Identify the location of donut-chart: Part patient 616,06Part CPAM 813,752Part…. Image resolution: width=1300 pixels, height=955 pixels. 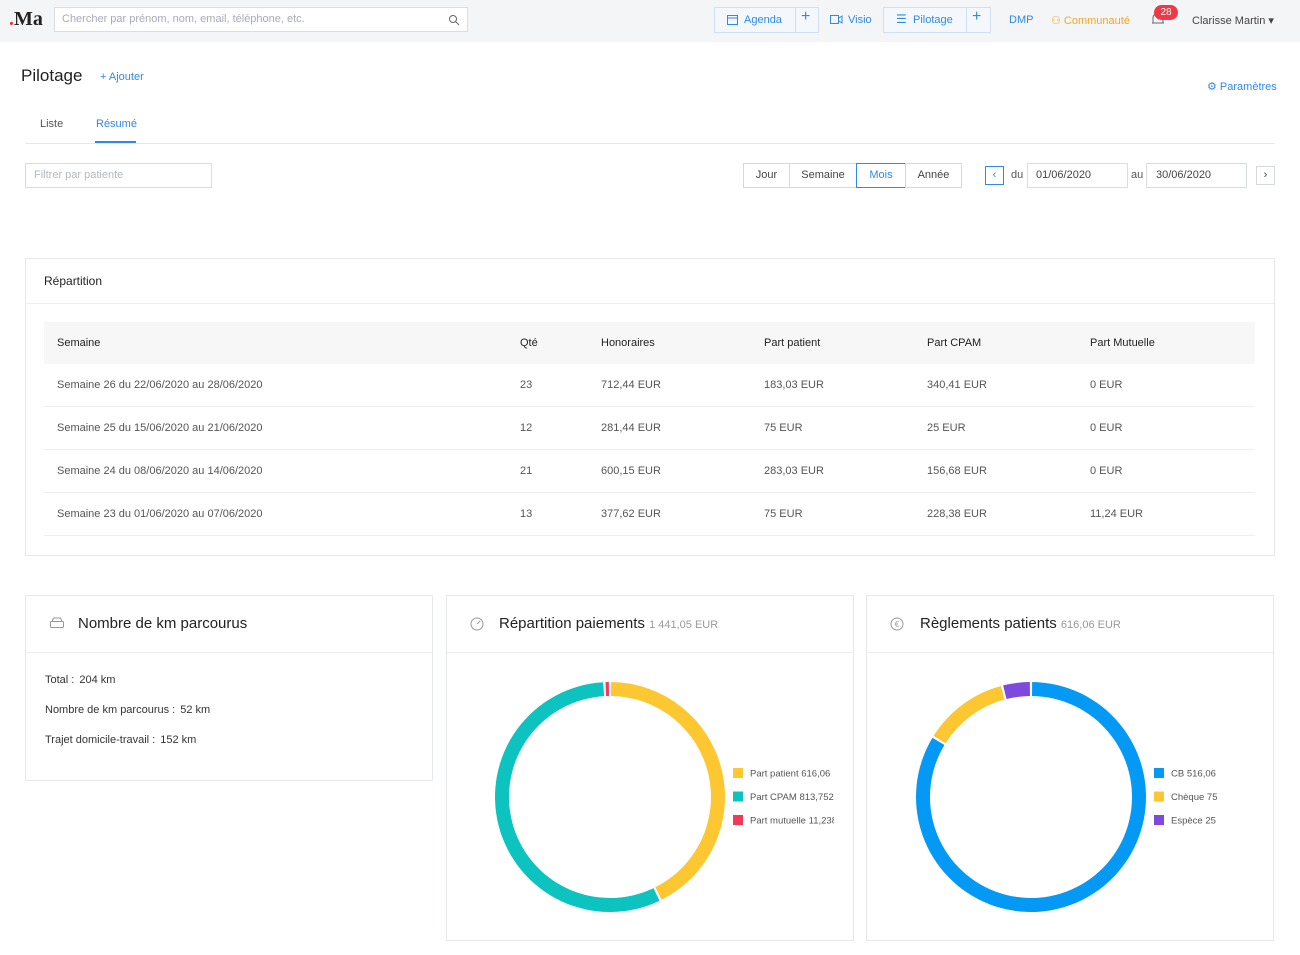
(666, 797).